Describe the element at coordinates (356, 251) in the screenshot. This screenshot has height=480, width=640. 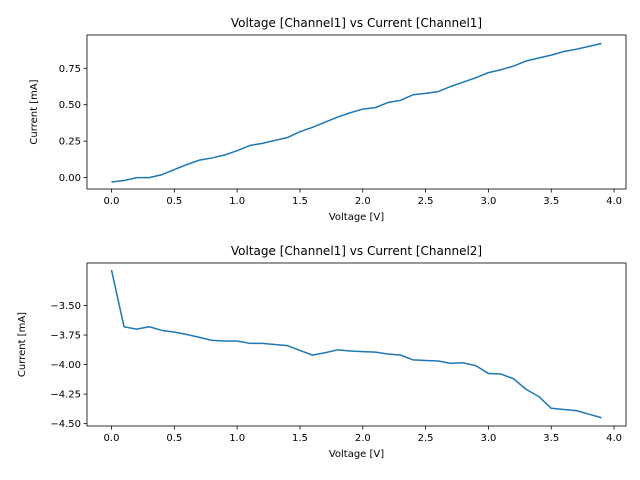
I see `chart-title: Voltage [Channel1] vs Current [Channel2]` at that location.